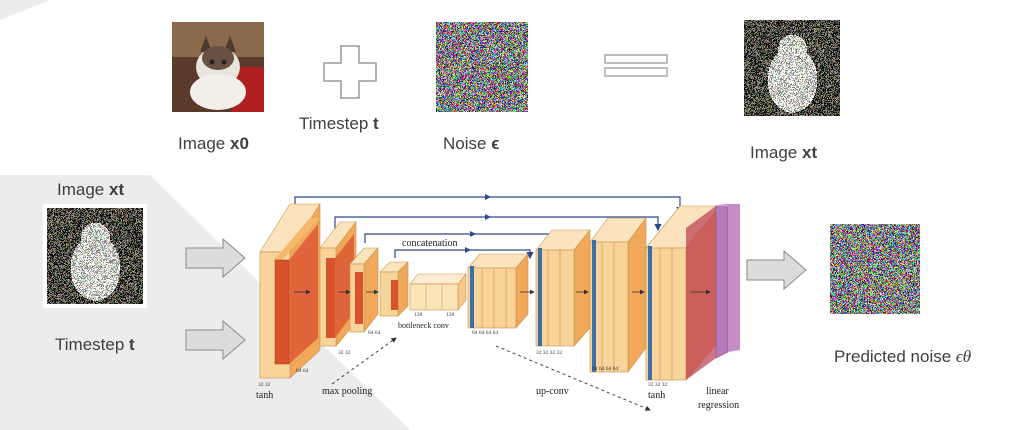 This screenshot has width=1016, height=430. Describe the element at coordinates (895, 356) in the screenshot. I see `predicted-noise-prefix: Predicted noise` at that location.